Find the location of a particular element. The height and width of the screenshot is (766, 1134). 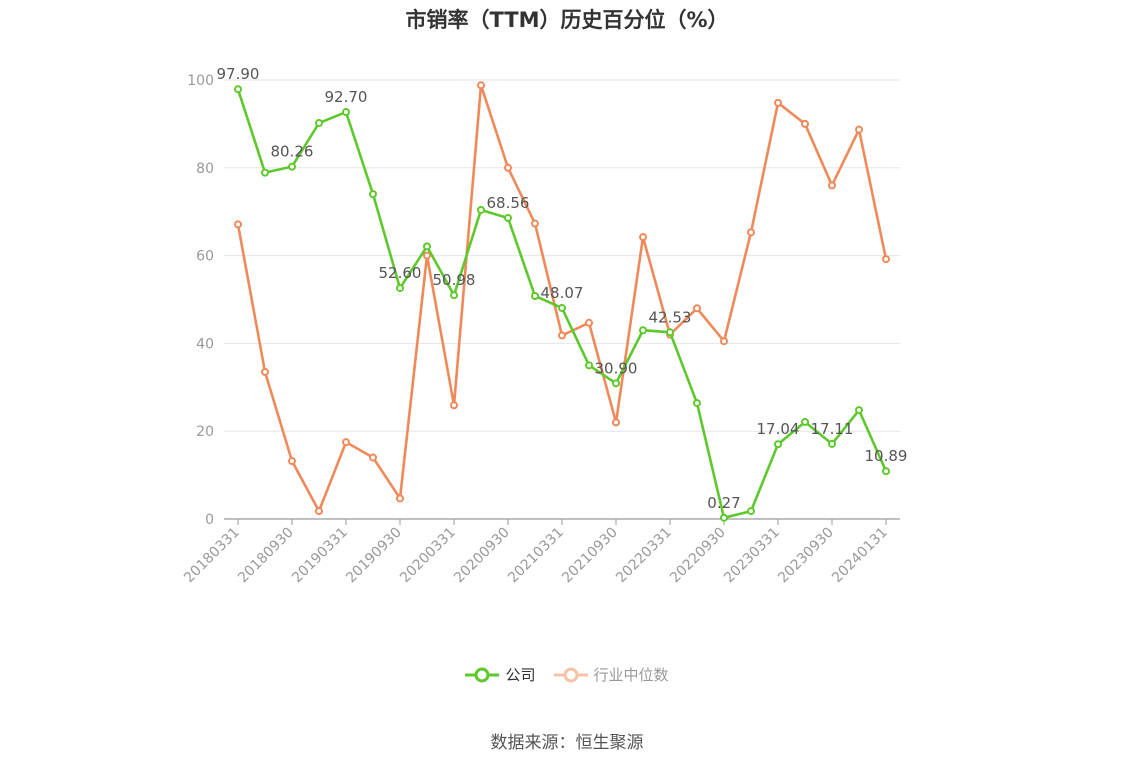

x-tick-label: 20180331 is located at coordinates (212, 556).